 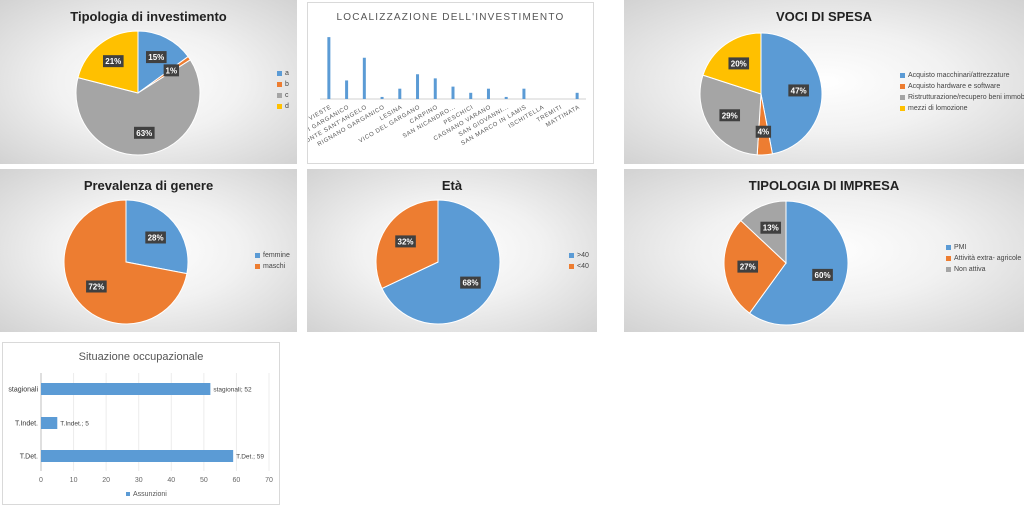 What do you see at coordinates (583, 255) in the screenshot?
I see `legend-label: >40` at bounding box center [583, 255].